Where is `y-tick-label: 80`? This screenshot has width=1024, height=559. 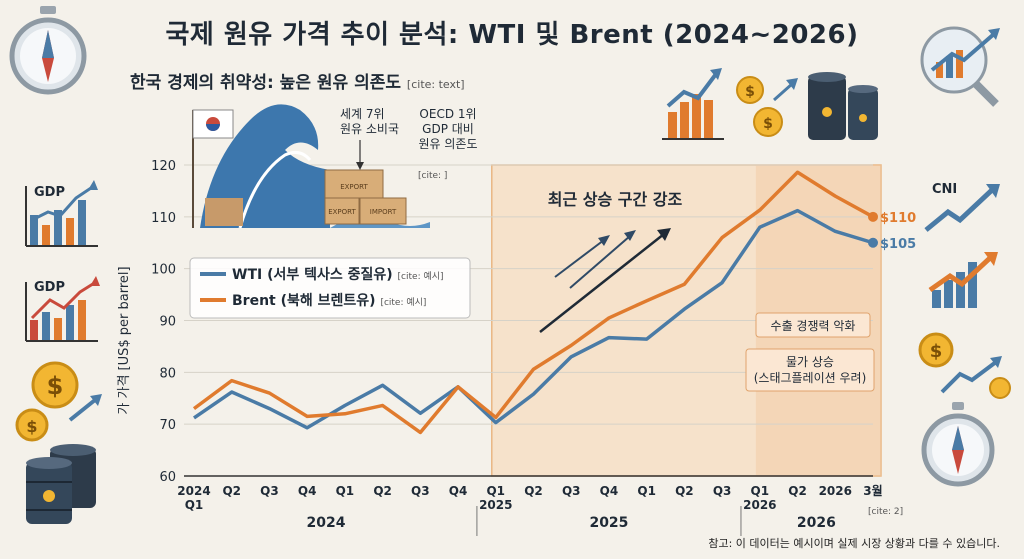
y-tick-label: 80 is located at coordinates (167, 373).